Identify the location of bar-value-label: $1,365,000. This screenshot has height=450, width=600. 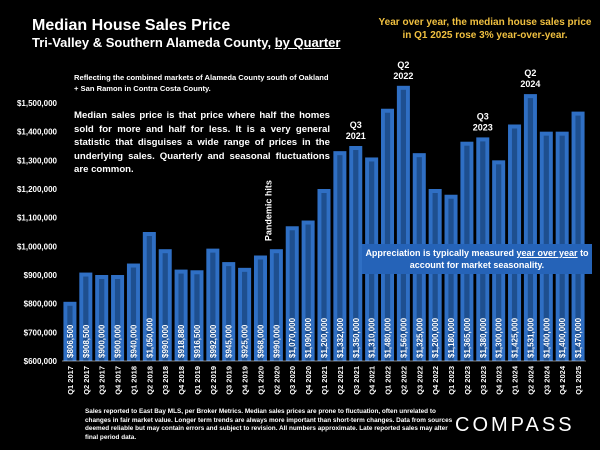
(467, 337).